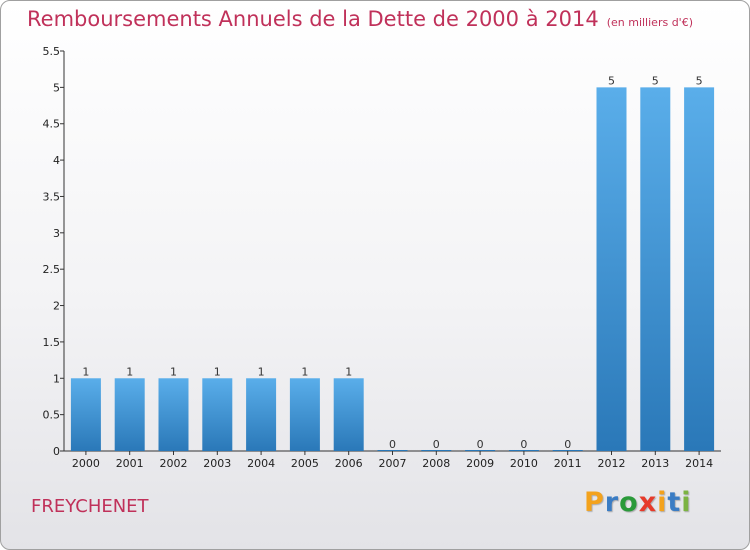 This screenshot has height=550, width=750. What do you see at coordinates (304, 414) in the screenshot?
I see `bar-2005` at bounding box center [304, 414].